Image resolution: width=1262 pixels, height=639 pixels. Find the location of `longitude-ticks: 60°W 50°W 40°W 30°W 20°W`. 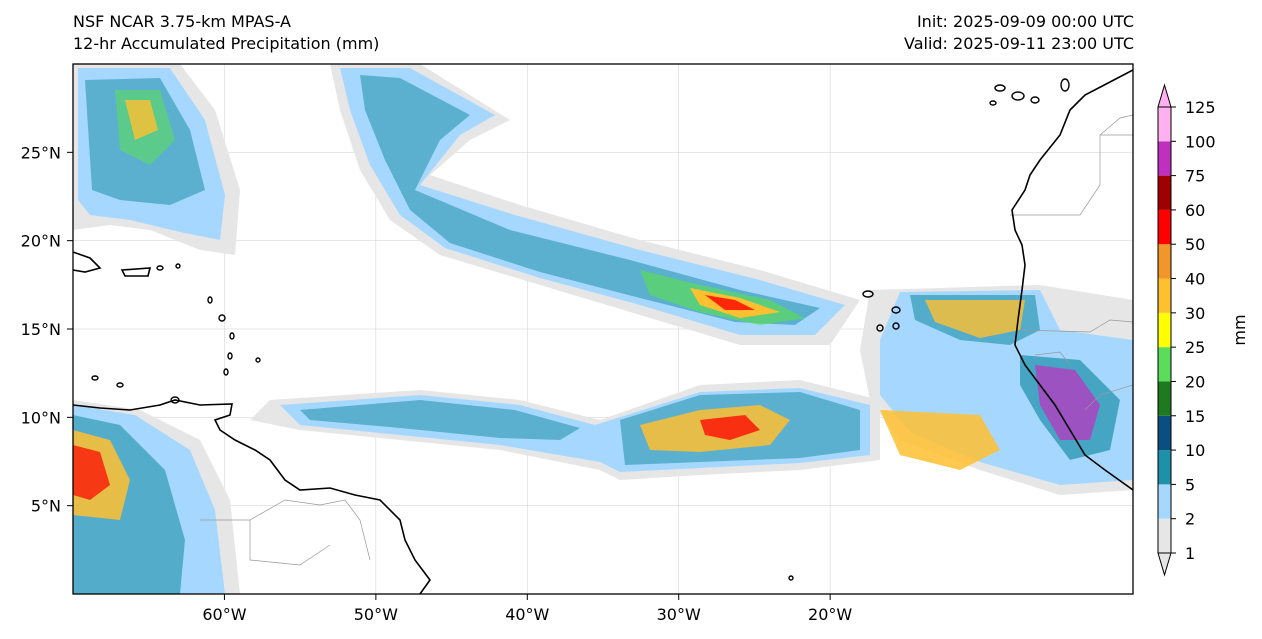

longitude-ticks: 60°W 50°W 40°W 30°W 20°W is located at coordinates (527, 609).